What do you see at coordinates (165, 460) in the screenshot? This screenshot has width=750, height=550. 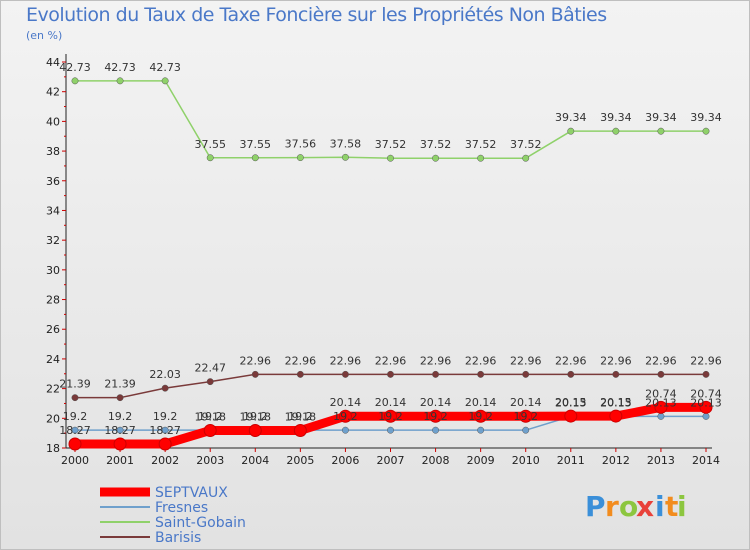 I see `x-tick-label: 2002` at bounding box center [165, 460].